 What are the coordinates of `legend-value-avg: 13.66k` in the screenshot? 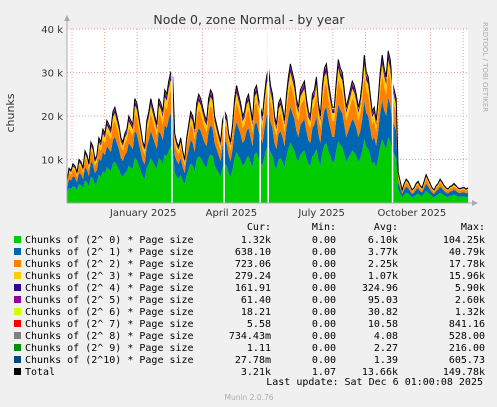 It's located at (380, 372).